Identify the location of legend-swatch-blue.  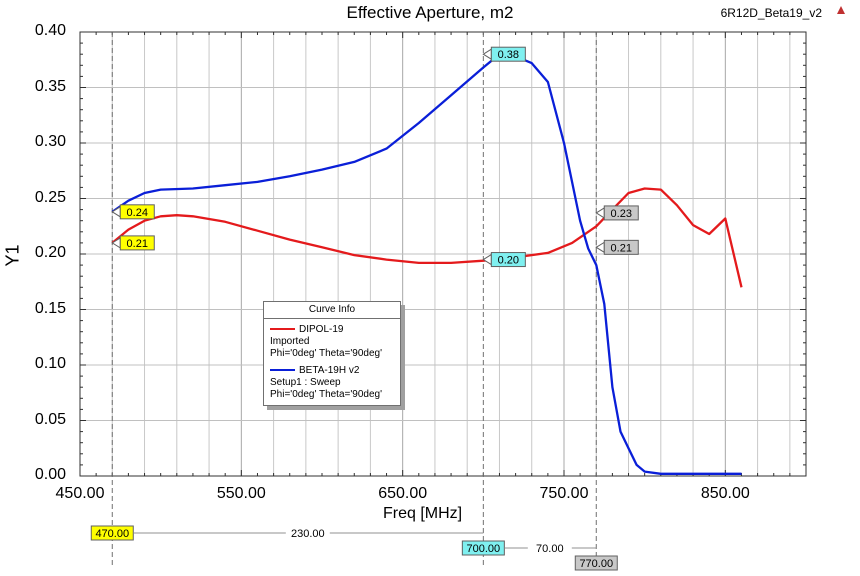
(282, 370).